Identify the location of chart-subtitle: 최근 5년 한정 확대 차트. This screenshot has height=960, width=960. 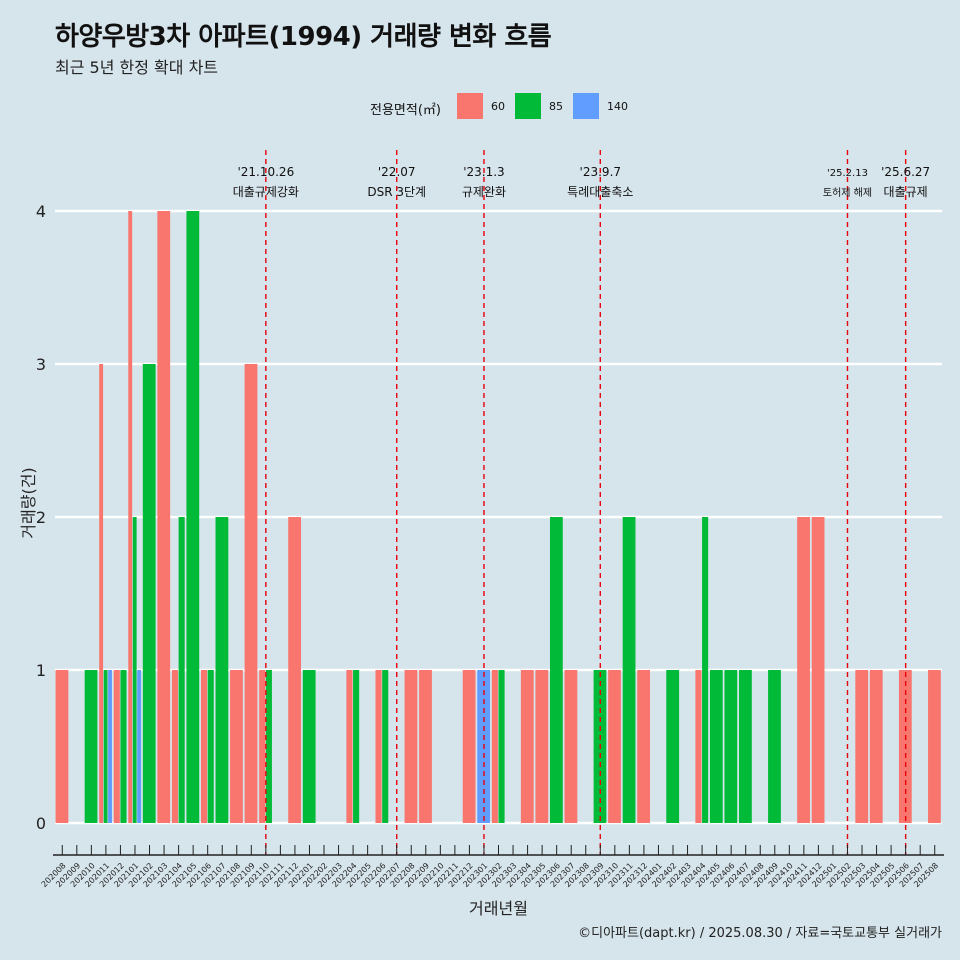
(137, 67).